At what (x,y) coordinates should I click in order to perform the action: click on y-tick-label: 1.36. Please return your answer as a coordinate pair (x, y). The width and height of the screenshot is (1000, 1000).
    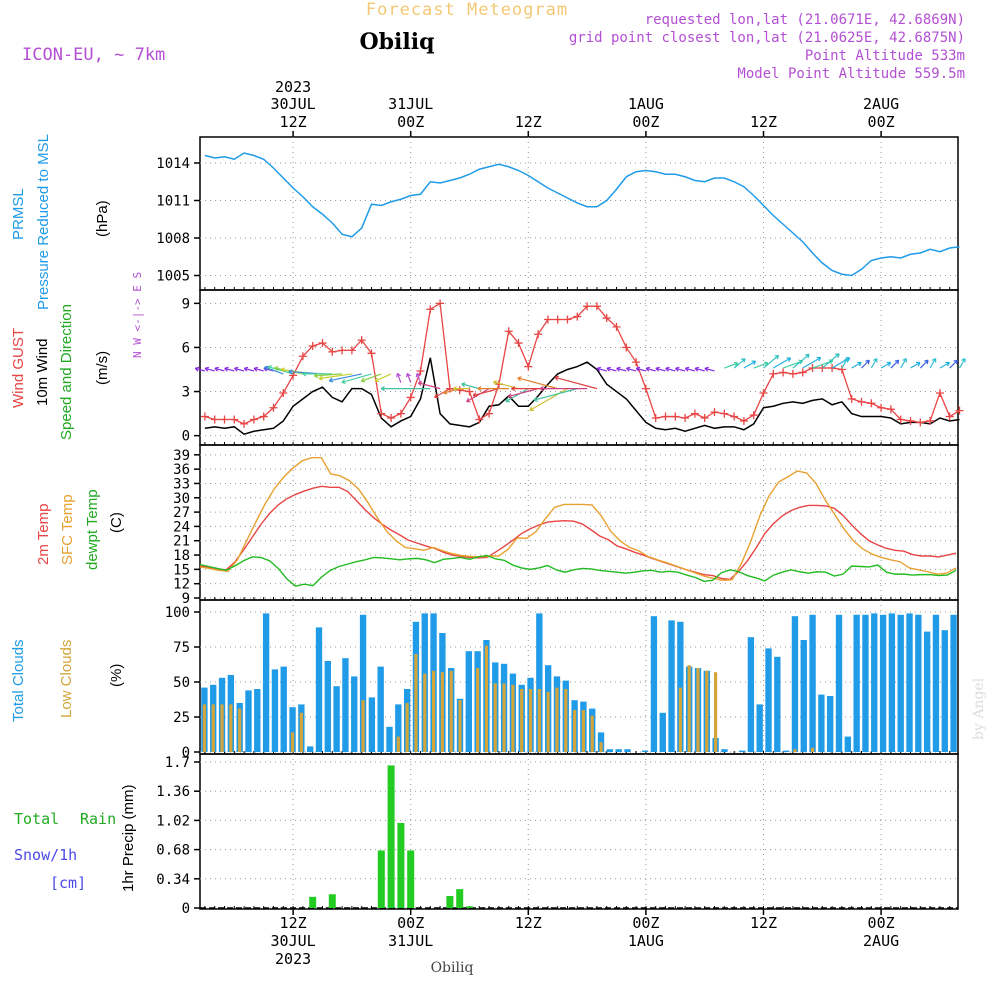
    Looking at the image, I should click on (173, 792).